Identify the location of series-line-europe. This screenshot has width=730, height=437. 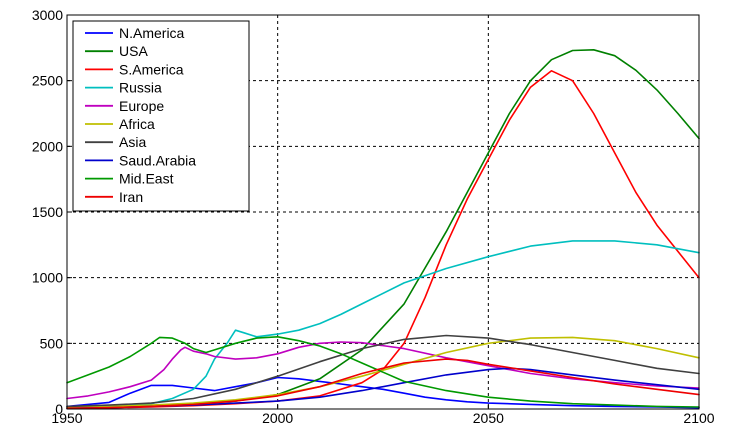
(383, 370).